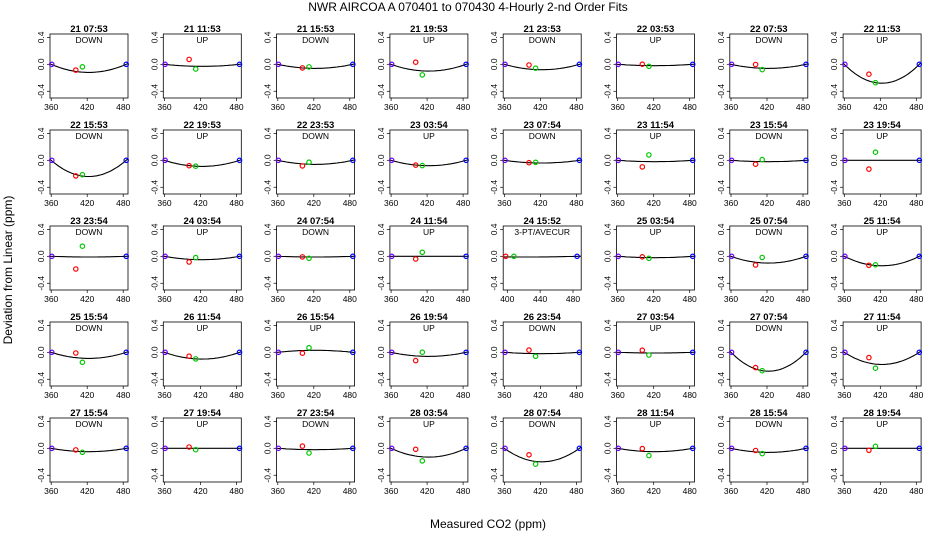  Describe the element at coordinates (535, 260) in the screenshot. I see `panel: 24 15:523-PT/AVECUR -0.4 0.0 0.4 400 440 480` at that location.